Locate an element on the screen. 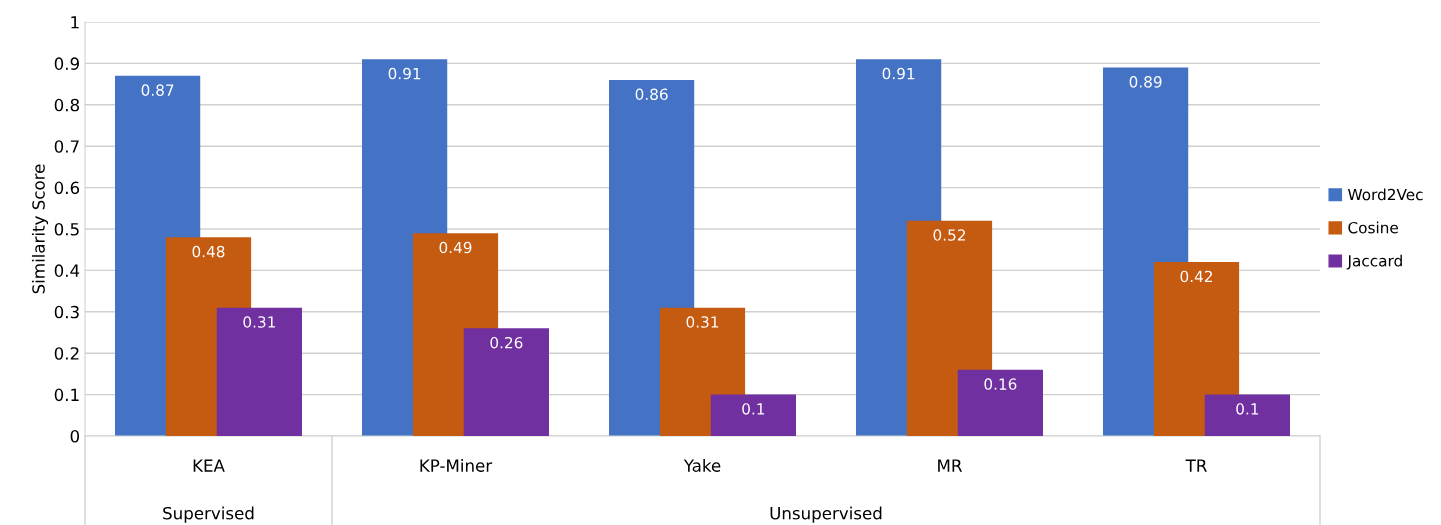 Image resolution: width=1441 pixels, height=525 pixels. y-tick-label: 0.6 is located at coordinates (67, 188).